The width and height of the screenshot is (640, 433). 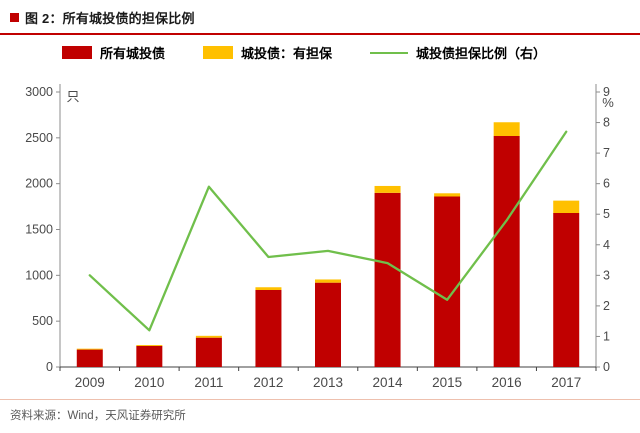 I want to click on source-footer: 资料来源：Wind，天风证券研究所, so click(x=320, y=416).